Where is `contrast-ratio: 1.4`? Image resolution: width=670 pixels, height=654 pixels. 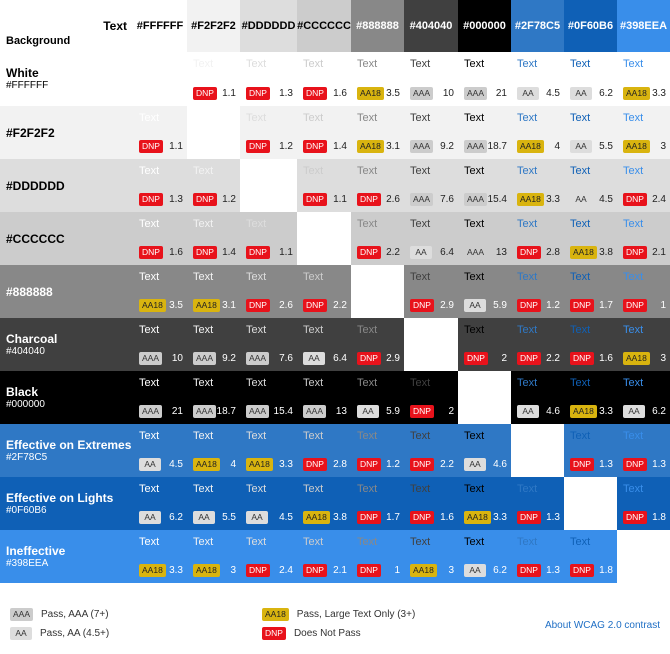
contrast-ratio: 1.4 is located at coordinates (229, 252).